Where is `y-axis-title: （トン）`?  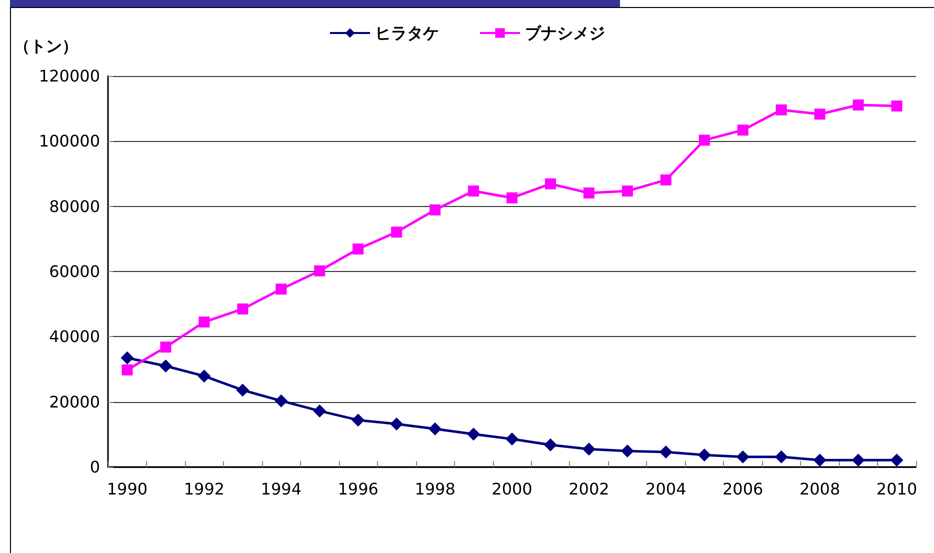
y-axis-title: （トン） is located at coordinates (46, 46).